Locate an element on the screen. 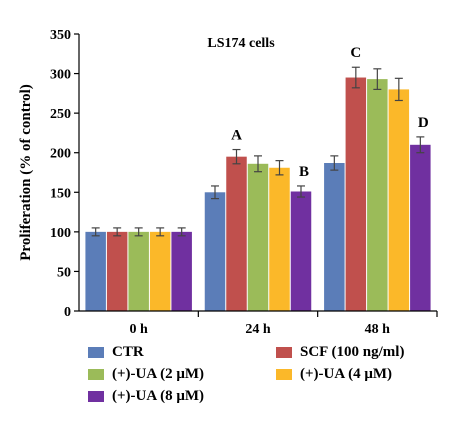 This screenshot has height=430, width=474. y-ticks-group: 0 50 100 150 200 250 300 350 is located at coordinates (64, 174).